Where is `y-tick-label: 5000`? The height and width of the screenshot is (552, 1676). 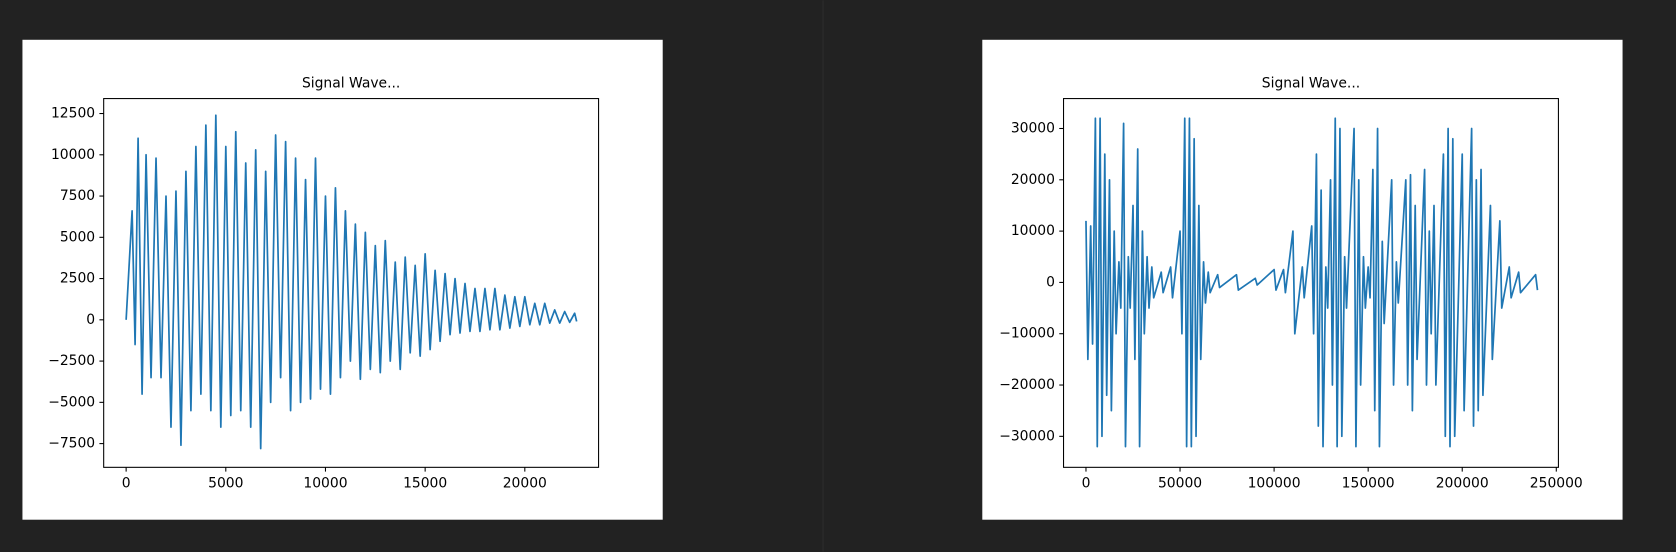 y-tick-label: 5000 is located at coordinates (77, 237).